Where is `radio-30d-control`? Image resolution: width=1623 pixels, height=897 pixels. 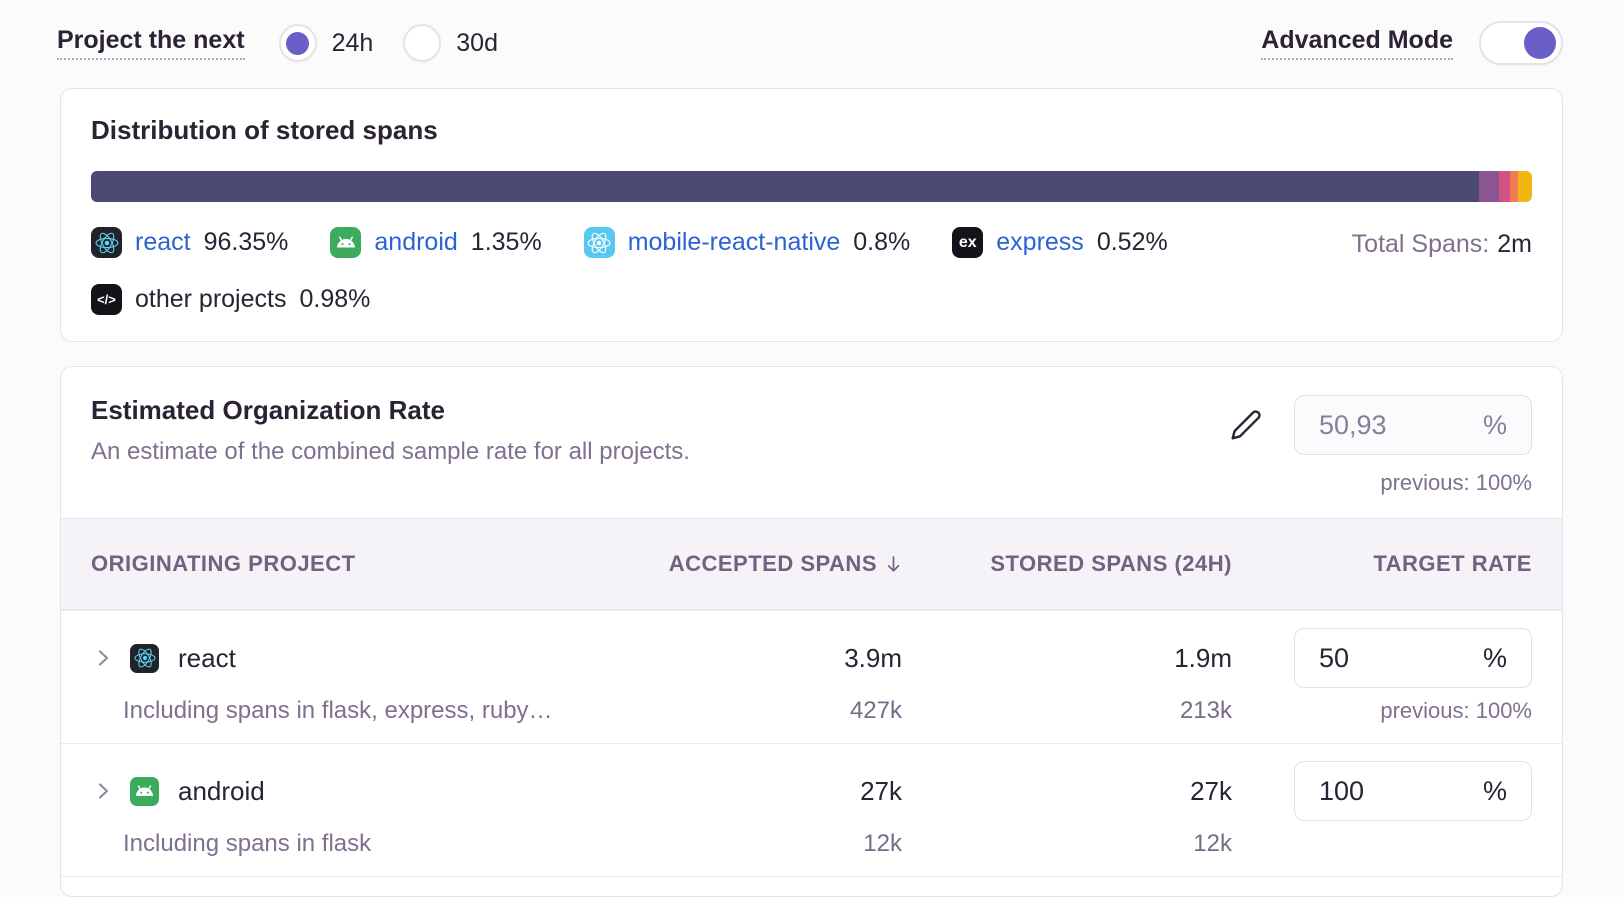 radio-30d-control is located at coordinates (422, 43).